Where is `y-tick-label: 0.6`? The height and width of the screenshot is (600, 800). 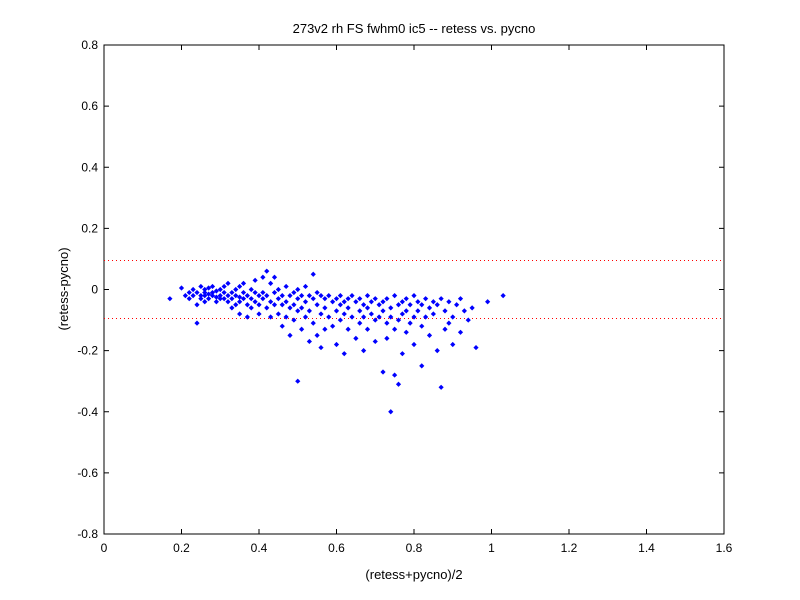
y-tick-label: 0.6 is located at coordinates (89, 106).